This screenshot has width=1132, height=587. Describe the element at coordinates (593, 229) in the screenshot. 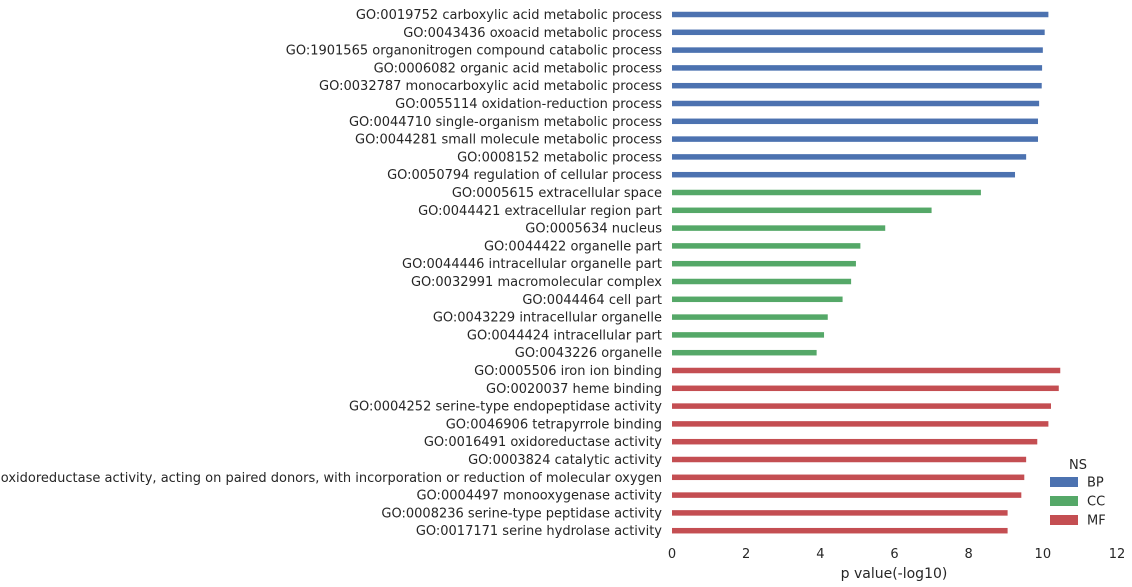

I see `category-label: GO:0005634 nucleus` at that location.